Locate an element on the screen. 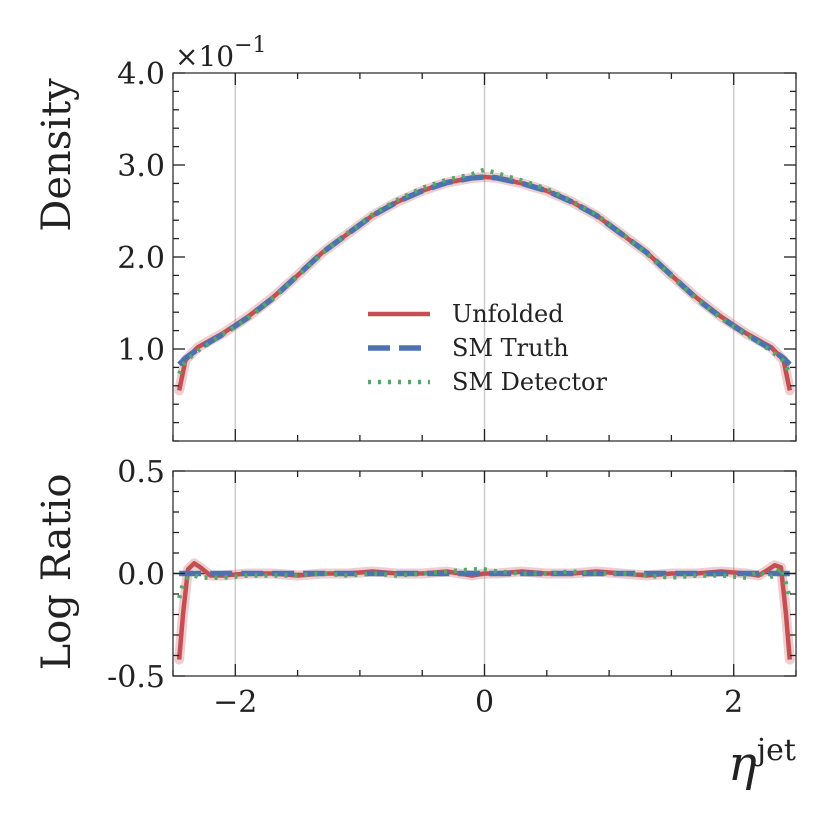  legend-label-sm-truth: SM Truth is located at coordinates (510, 348).